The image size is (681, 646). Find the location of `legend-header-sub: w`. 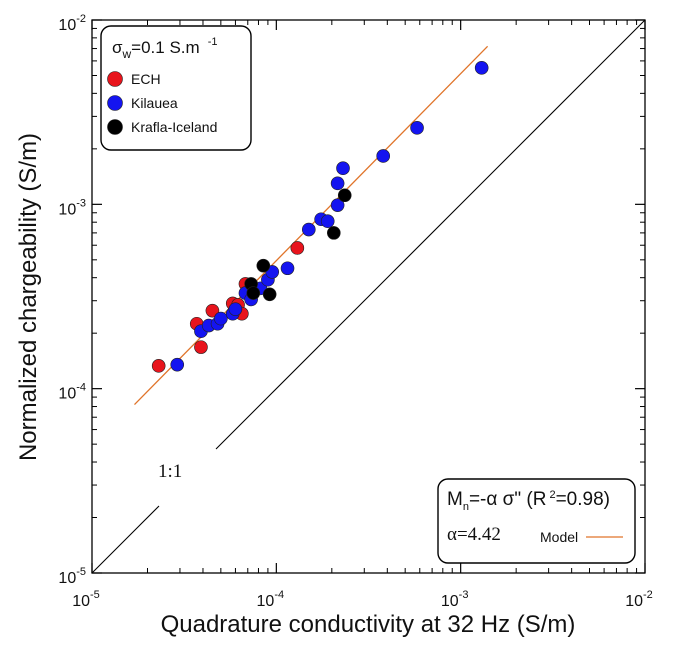

legend-header-sub: w is located at coordinates (127, 54).